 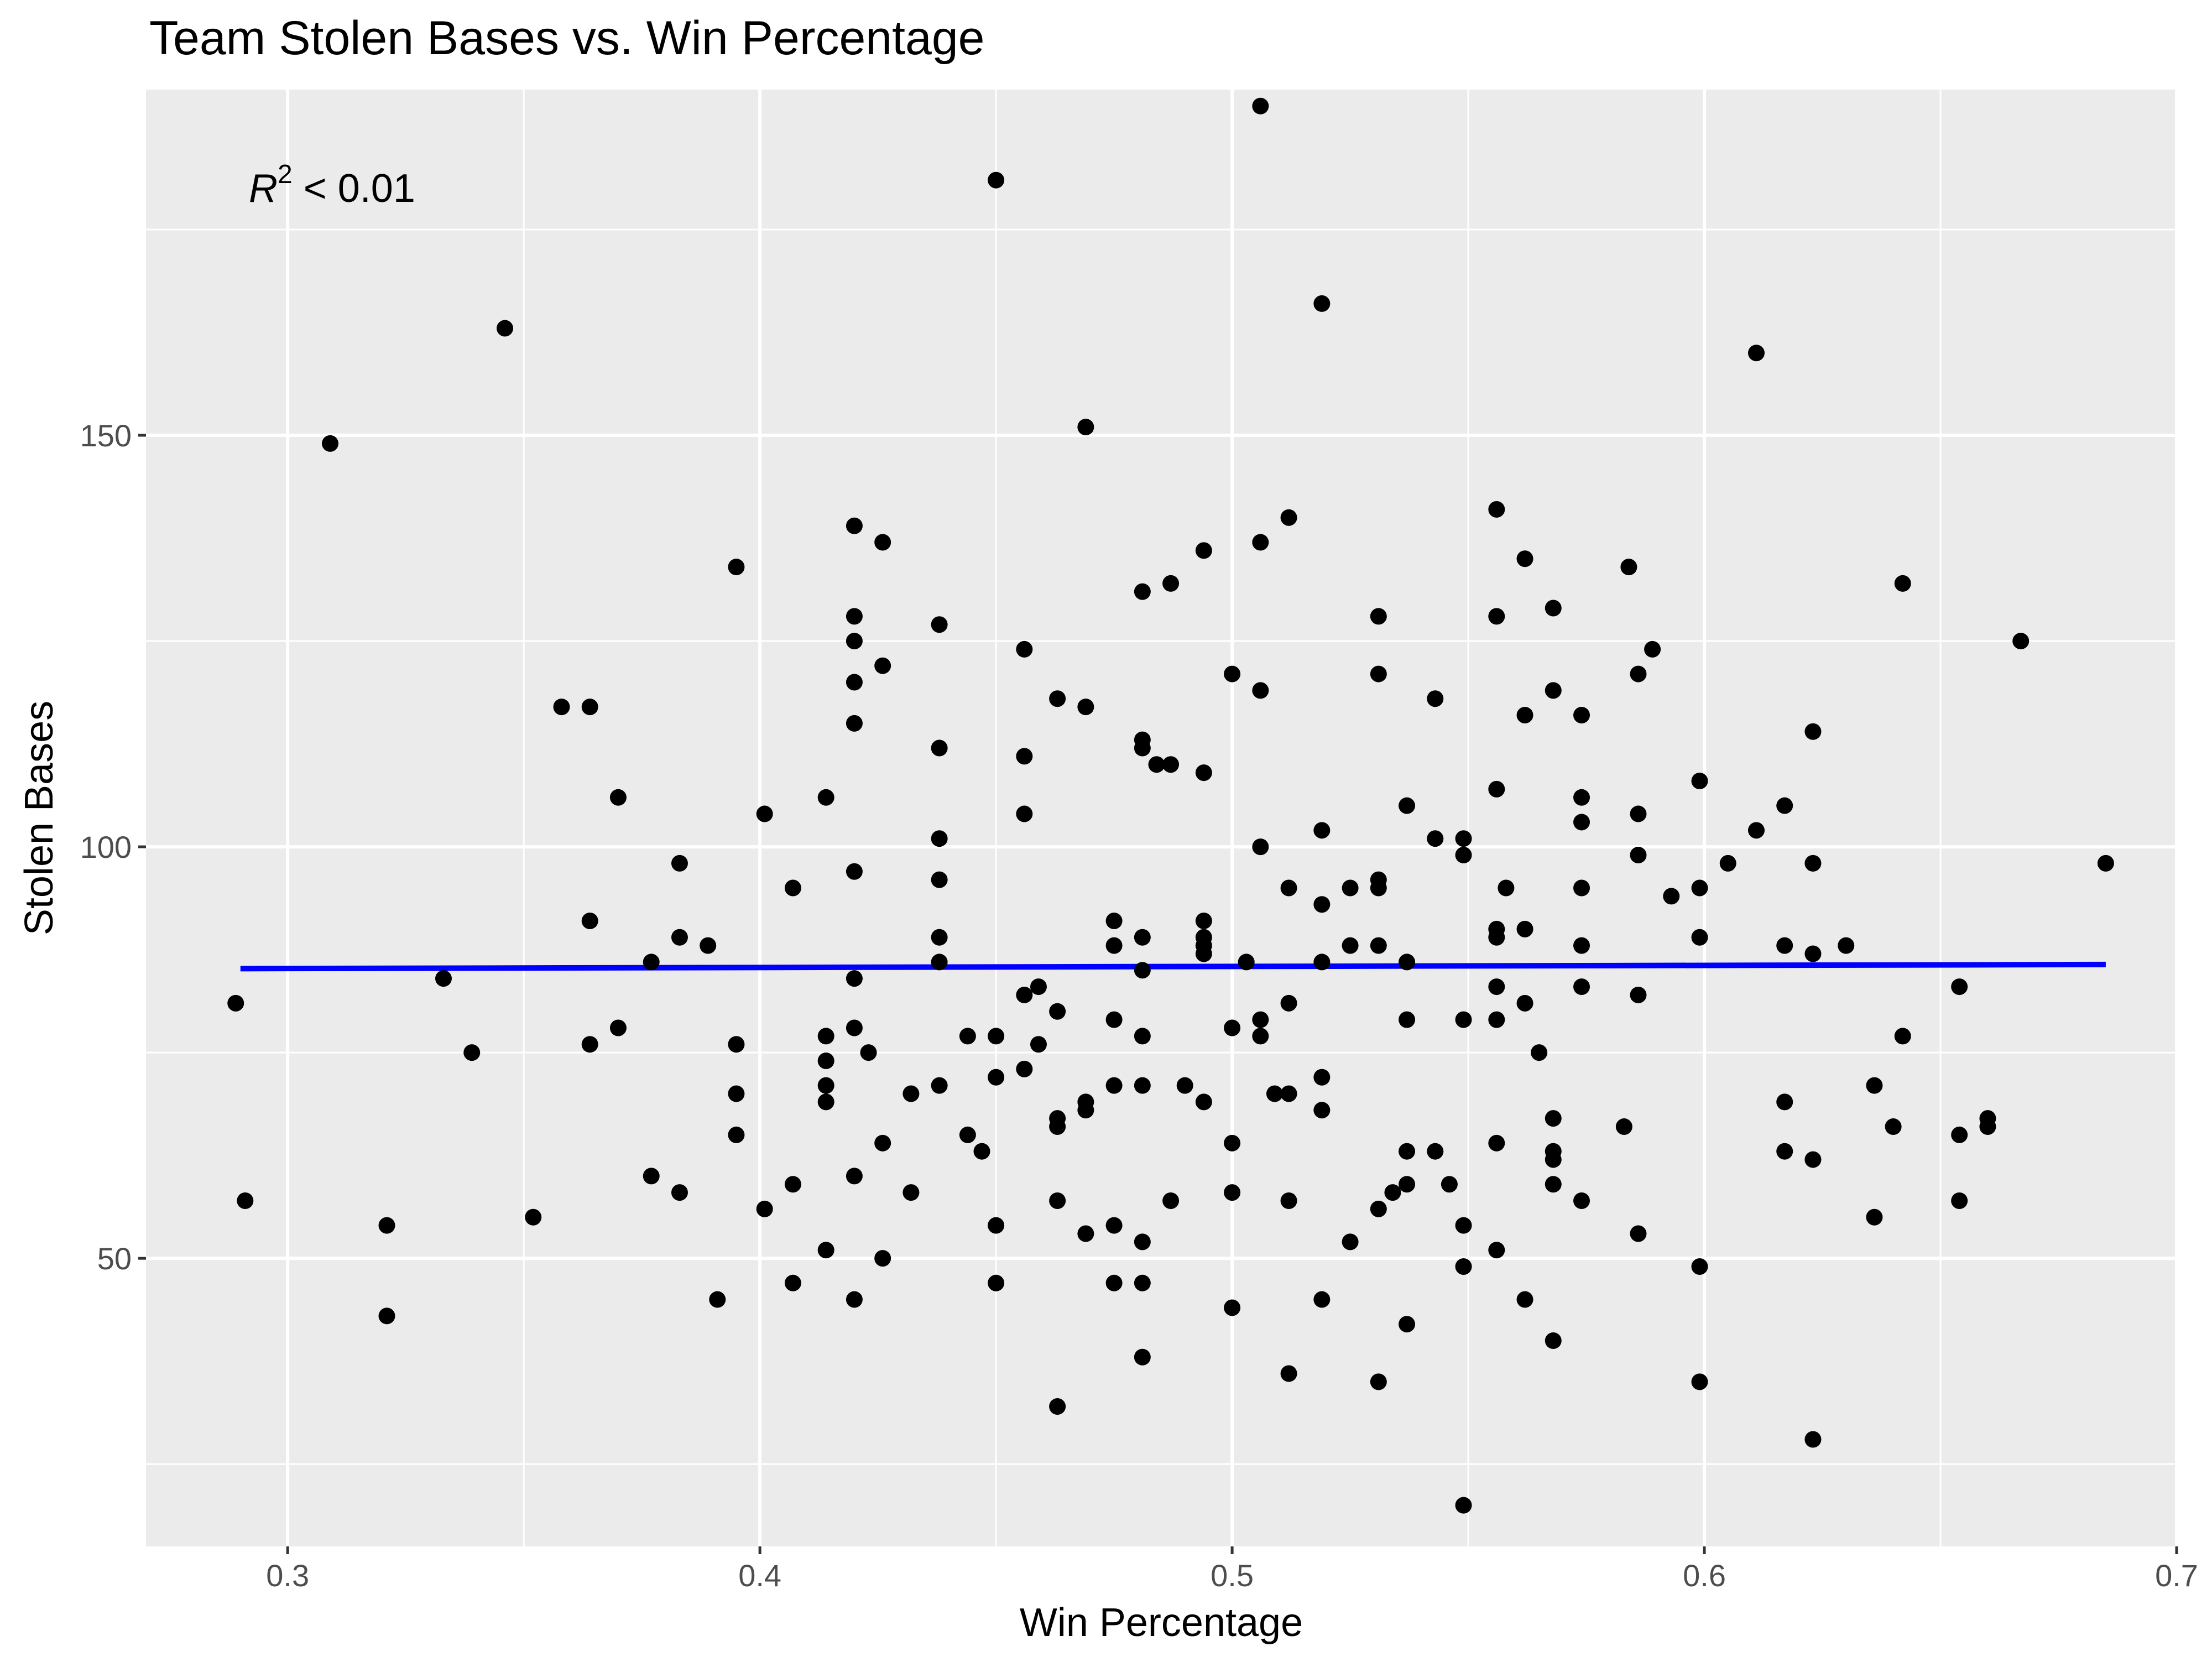 What do you see at coordinates (354, 188) in the screenshot?
I see `r-squared-value: < 0.01` at bounding box center [354, 188].